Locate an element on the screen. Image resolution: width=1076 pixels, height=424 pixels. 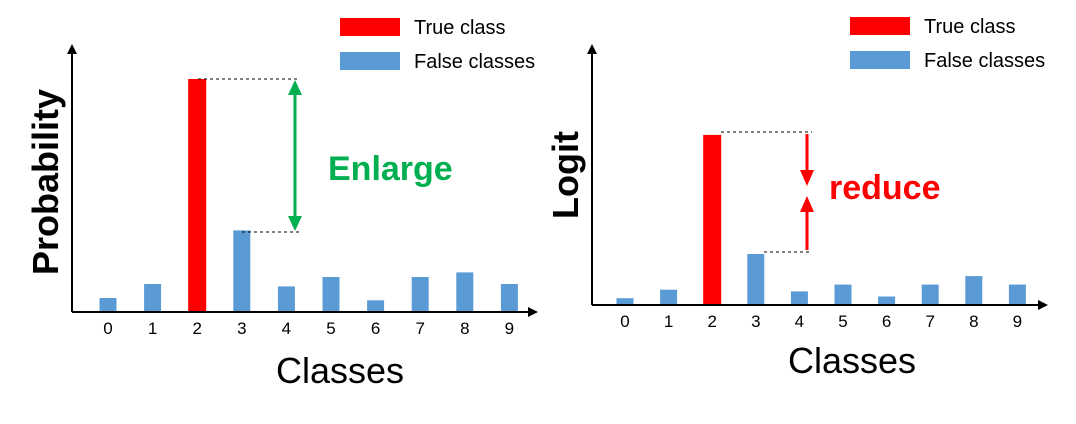
enlarge-annotation: Enlarge is located at coordinates (325, 155).